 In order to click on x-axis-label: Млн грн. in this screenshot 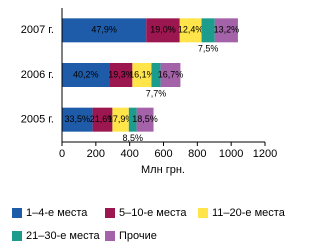, I will do `click(163, 170)`.